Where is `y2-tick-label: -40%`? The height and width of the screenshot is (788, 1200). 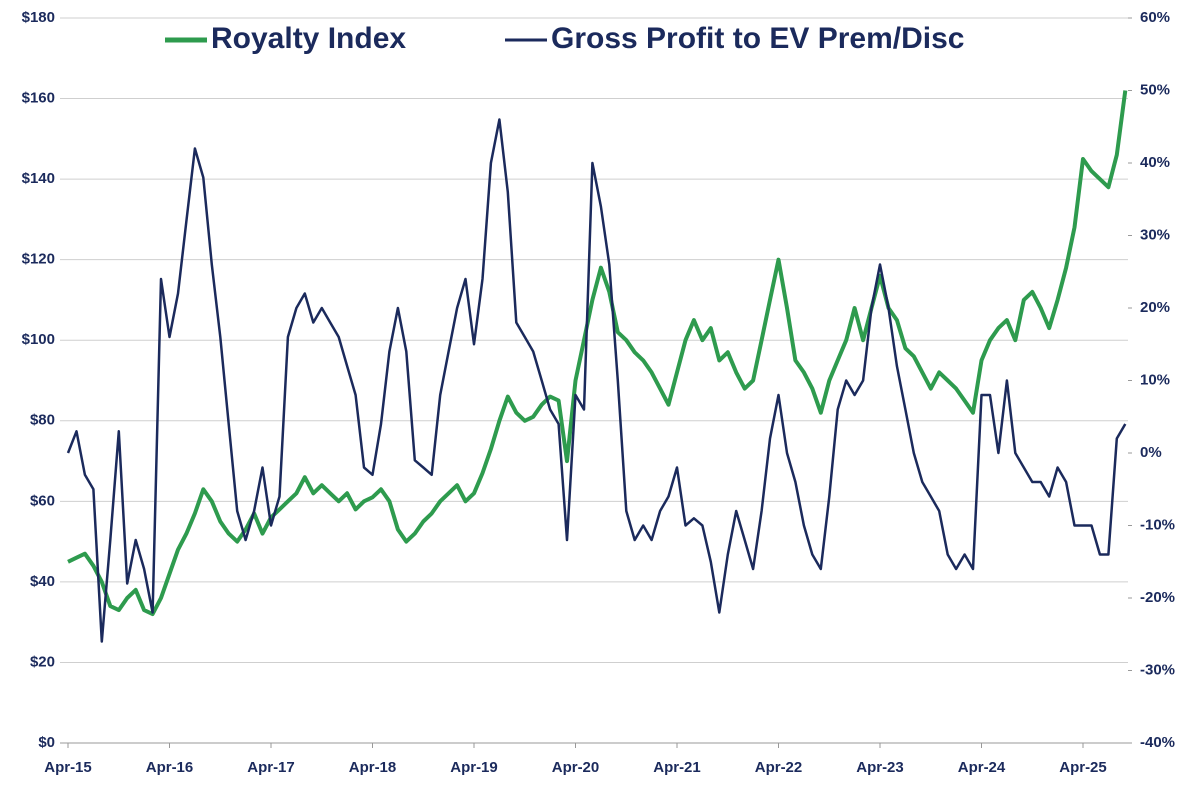 y2-tick-label: -40% is located at coordinates (1157, 742).